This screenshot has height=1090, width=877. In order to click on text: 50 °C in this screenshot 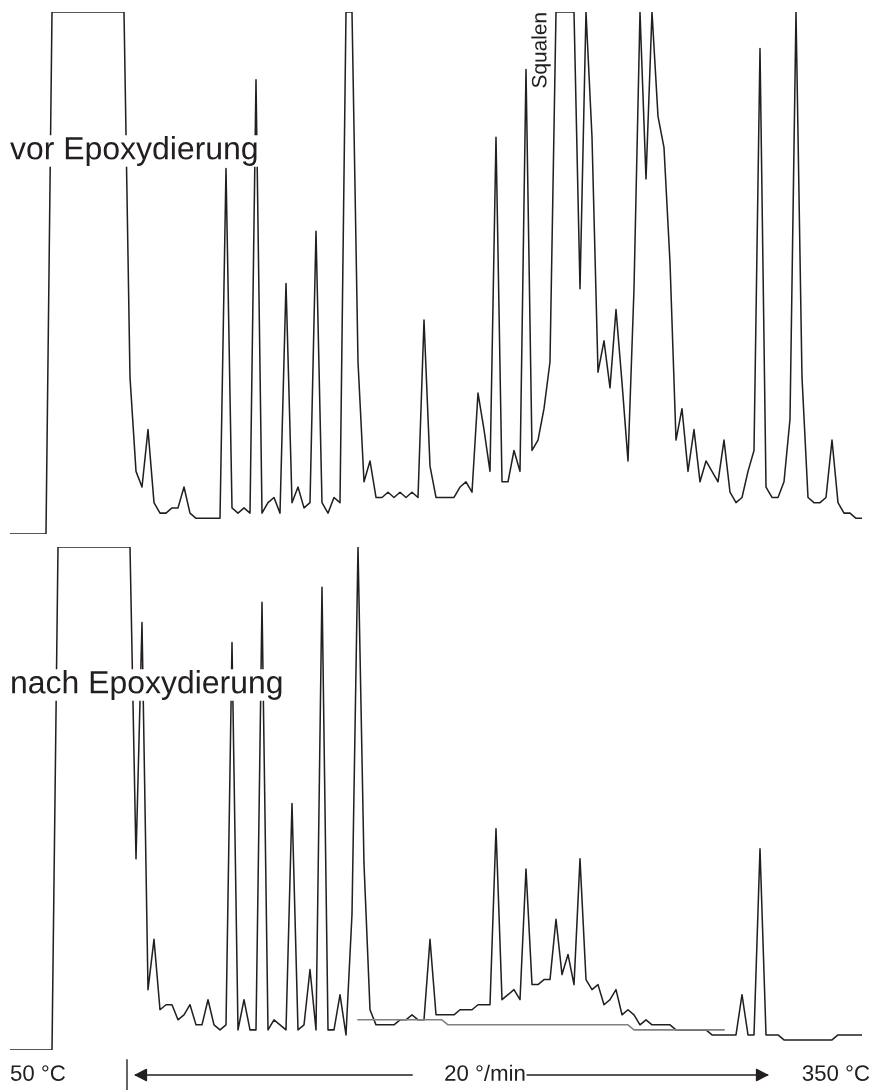, I will do `click(37, 1073)`.